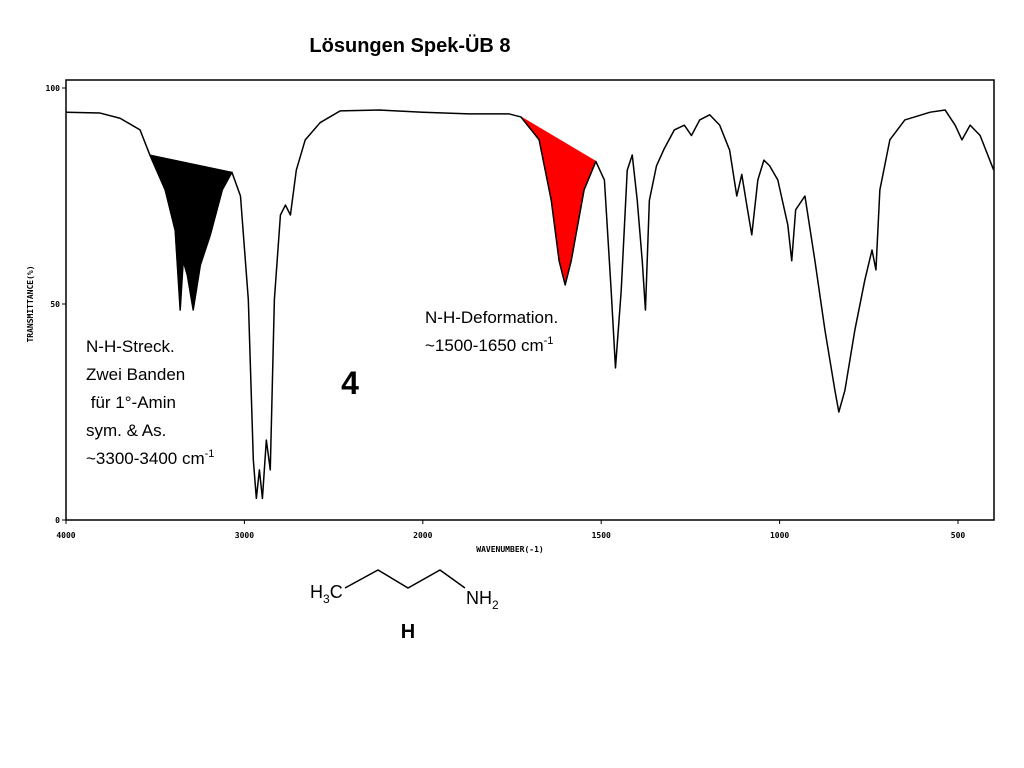 This screenshot has height=768, width=1024. What do you see at coordinates (55, 304) in the screenshot?
I see `y-tick-label: 50` at bounding box center [55, 304].